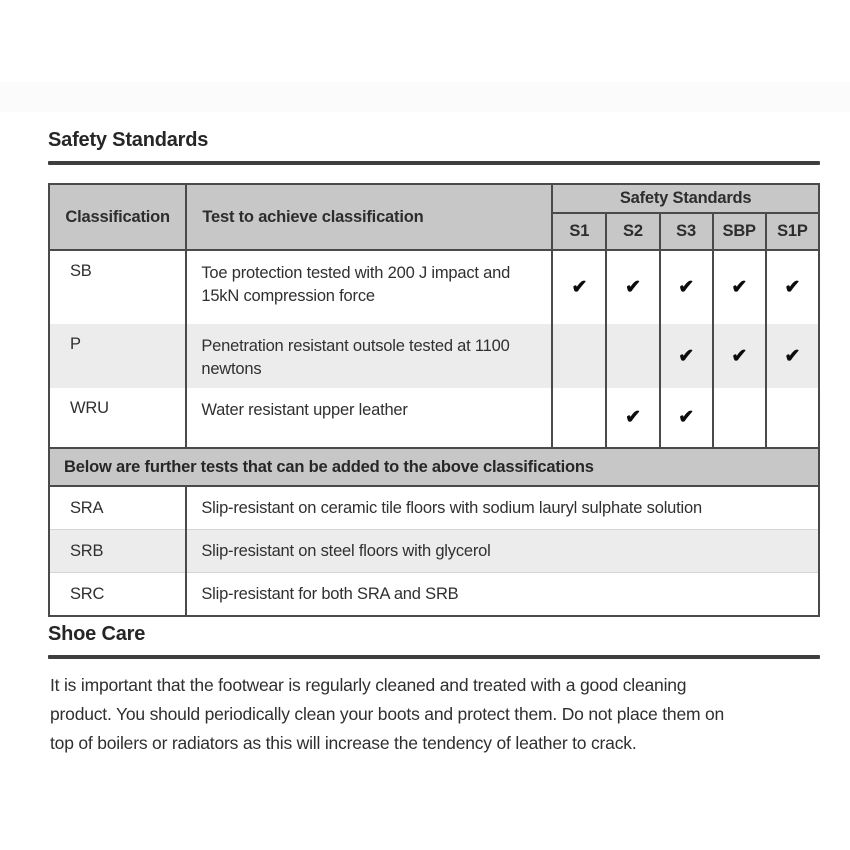  What do you see at coordinates (434, 163) in the screenshot?
I see `safety-standards-rule` at bounding box center [434, 163].